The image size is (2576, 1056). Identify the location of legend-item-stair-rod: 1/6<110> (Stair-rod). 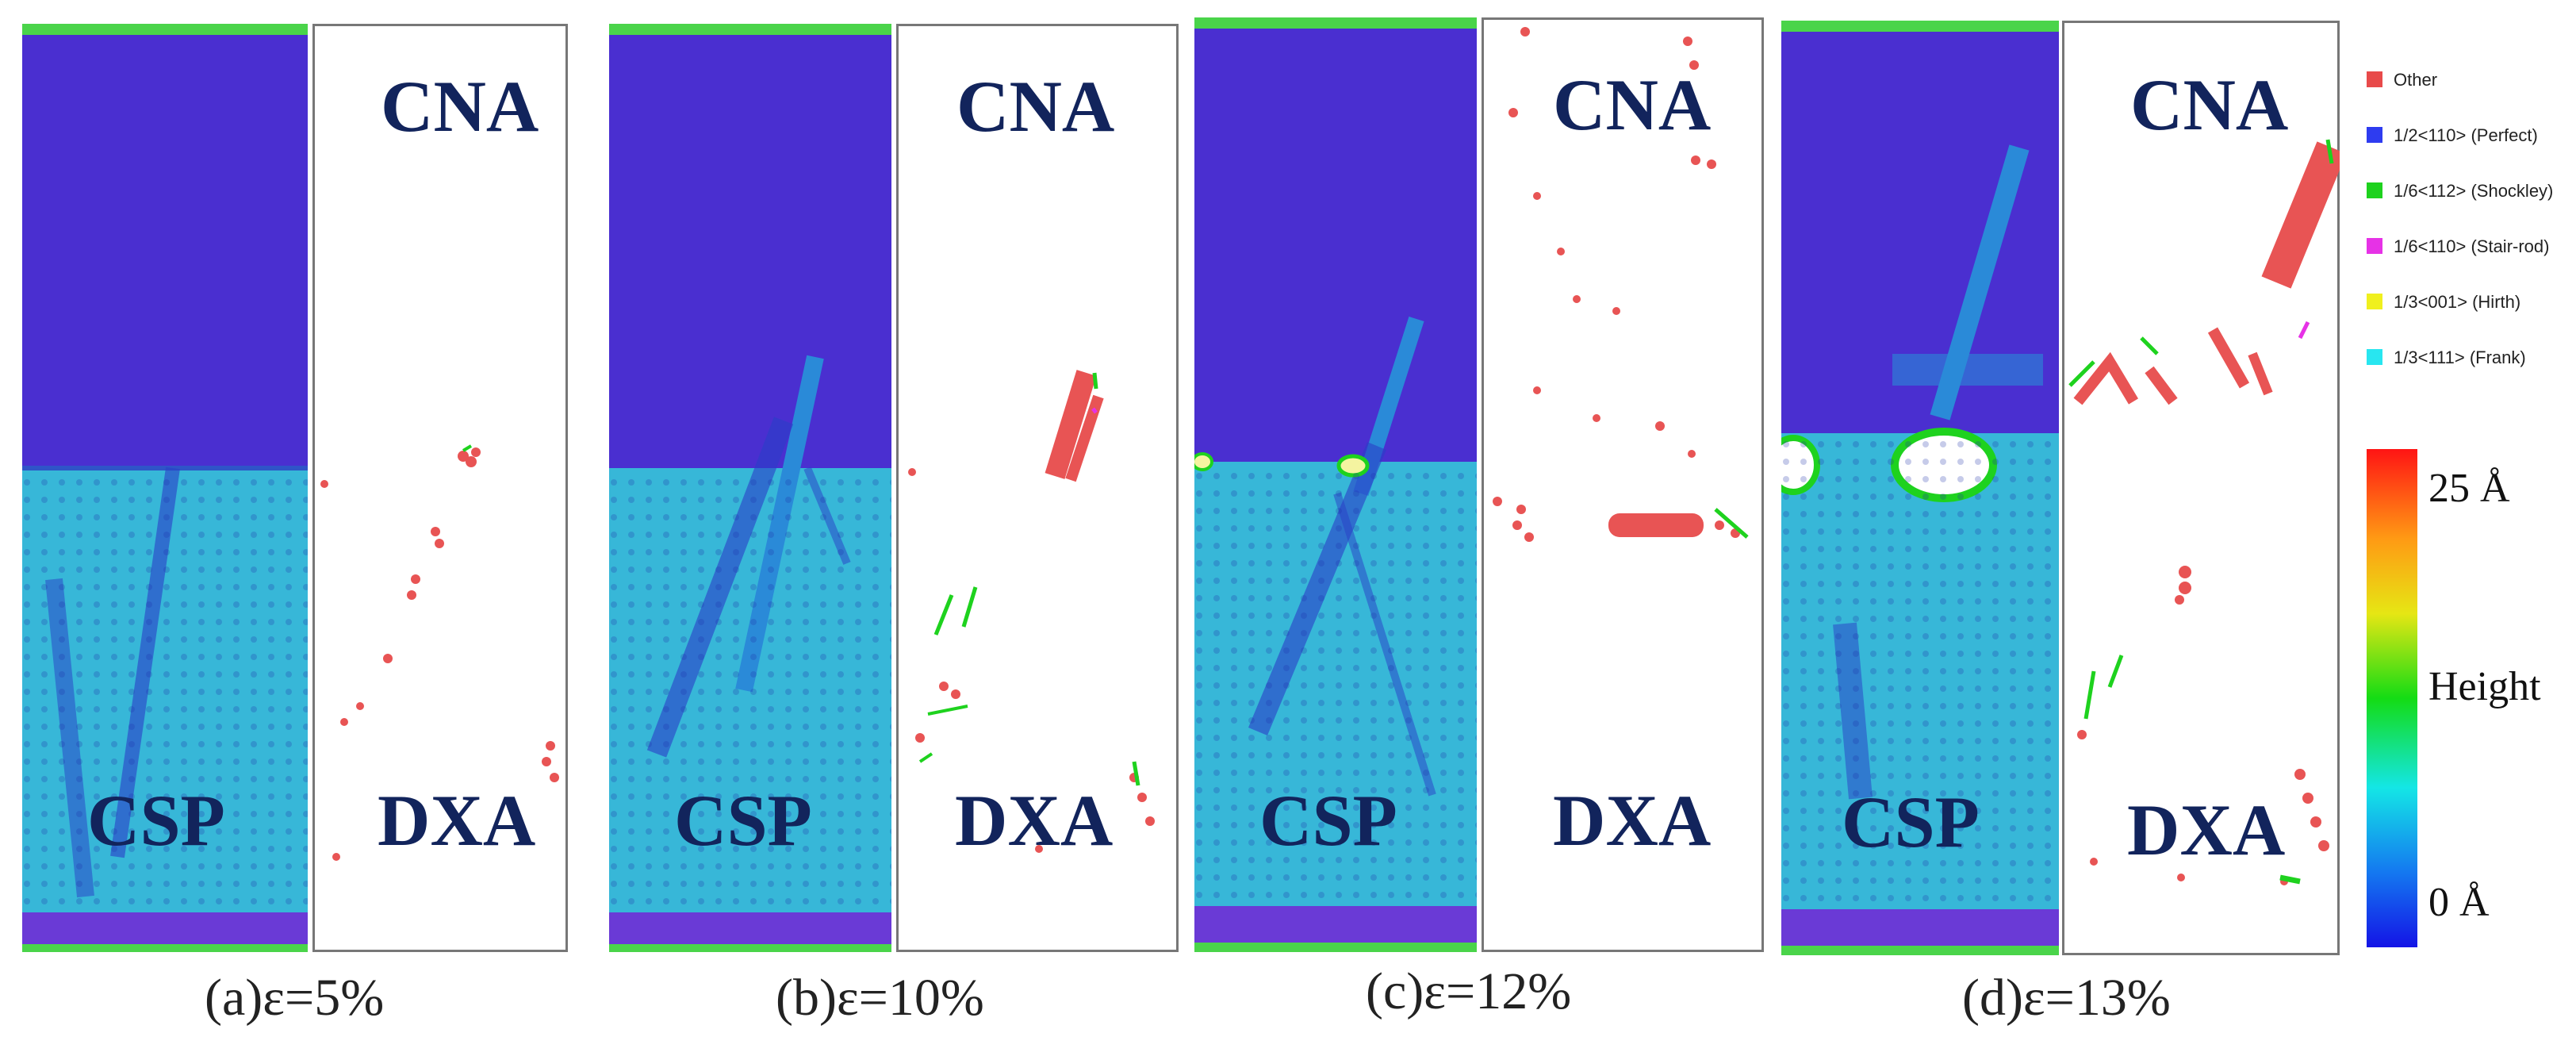
(2458, 246).